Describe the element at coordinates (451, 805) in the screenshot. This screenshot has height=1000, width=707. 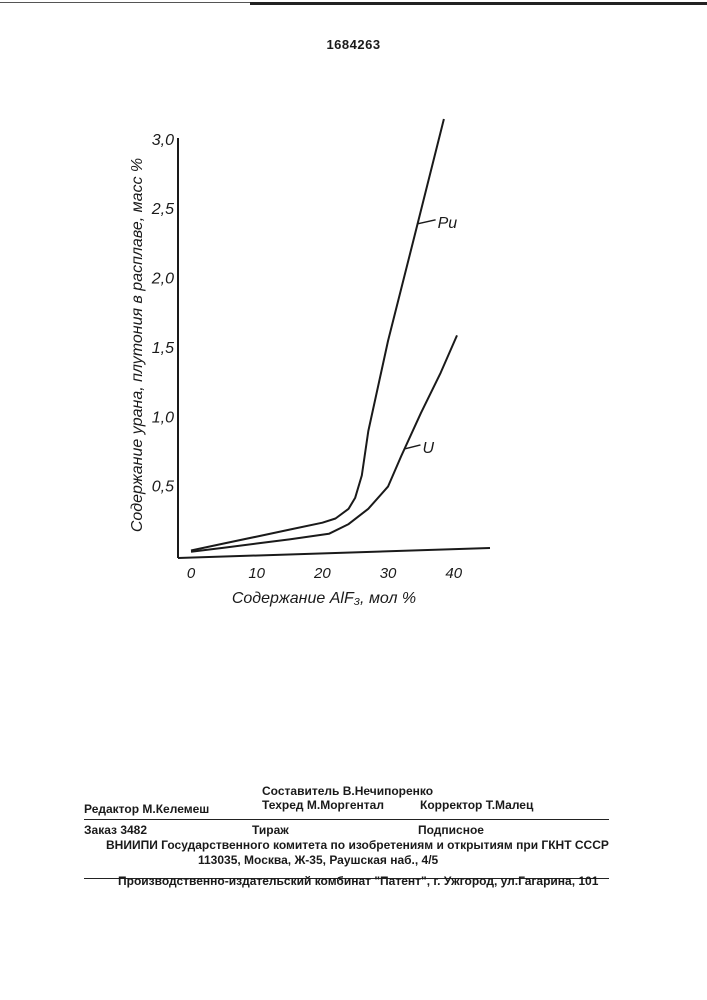
I see `corrector-label: Корректор` at that location.